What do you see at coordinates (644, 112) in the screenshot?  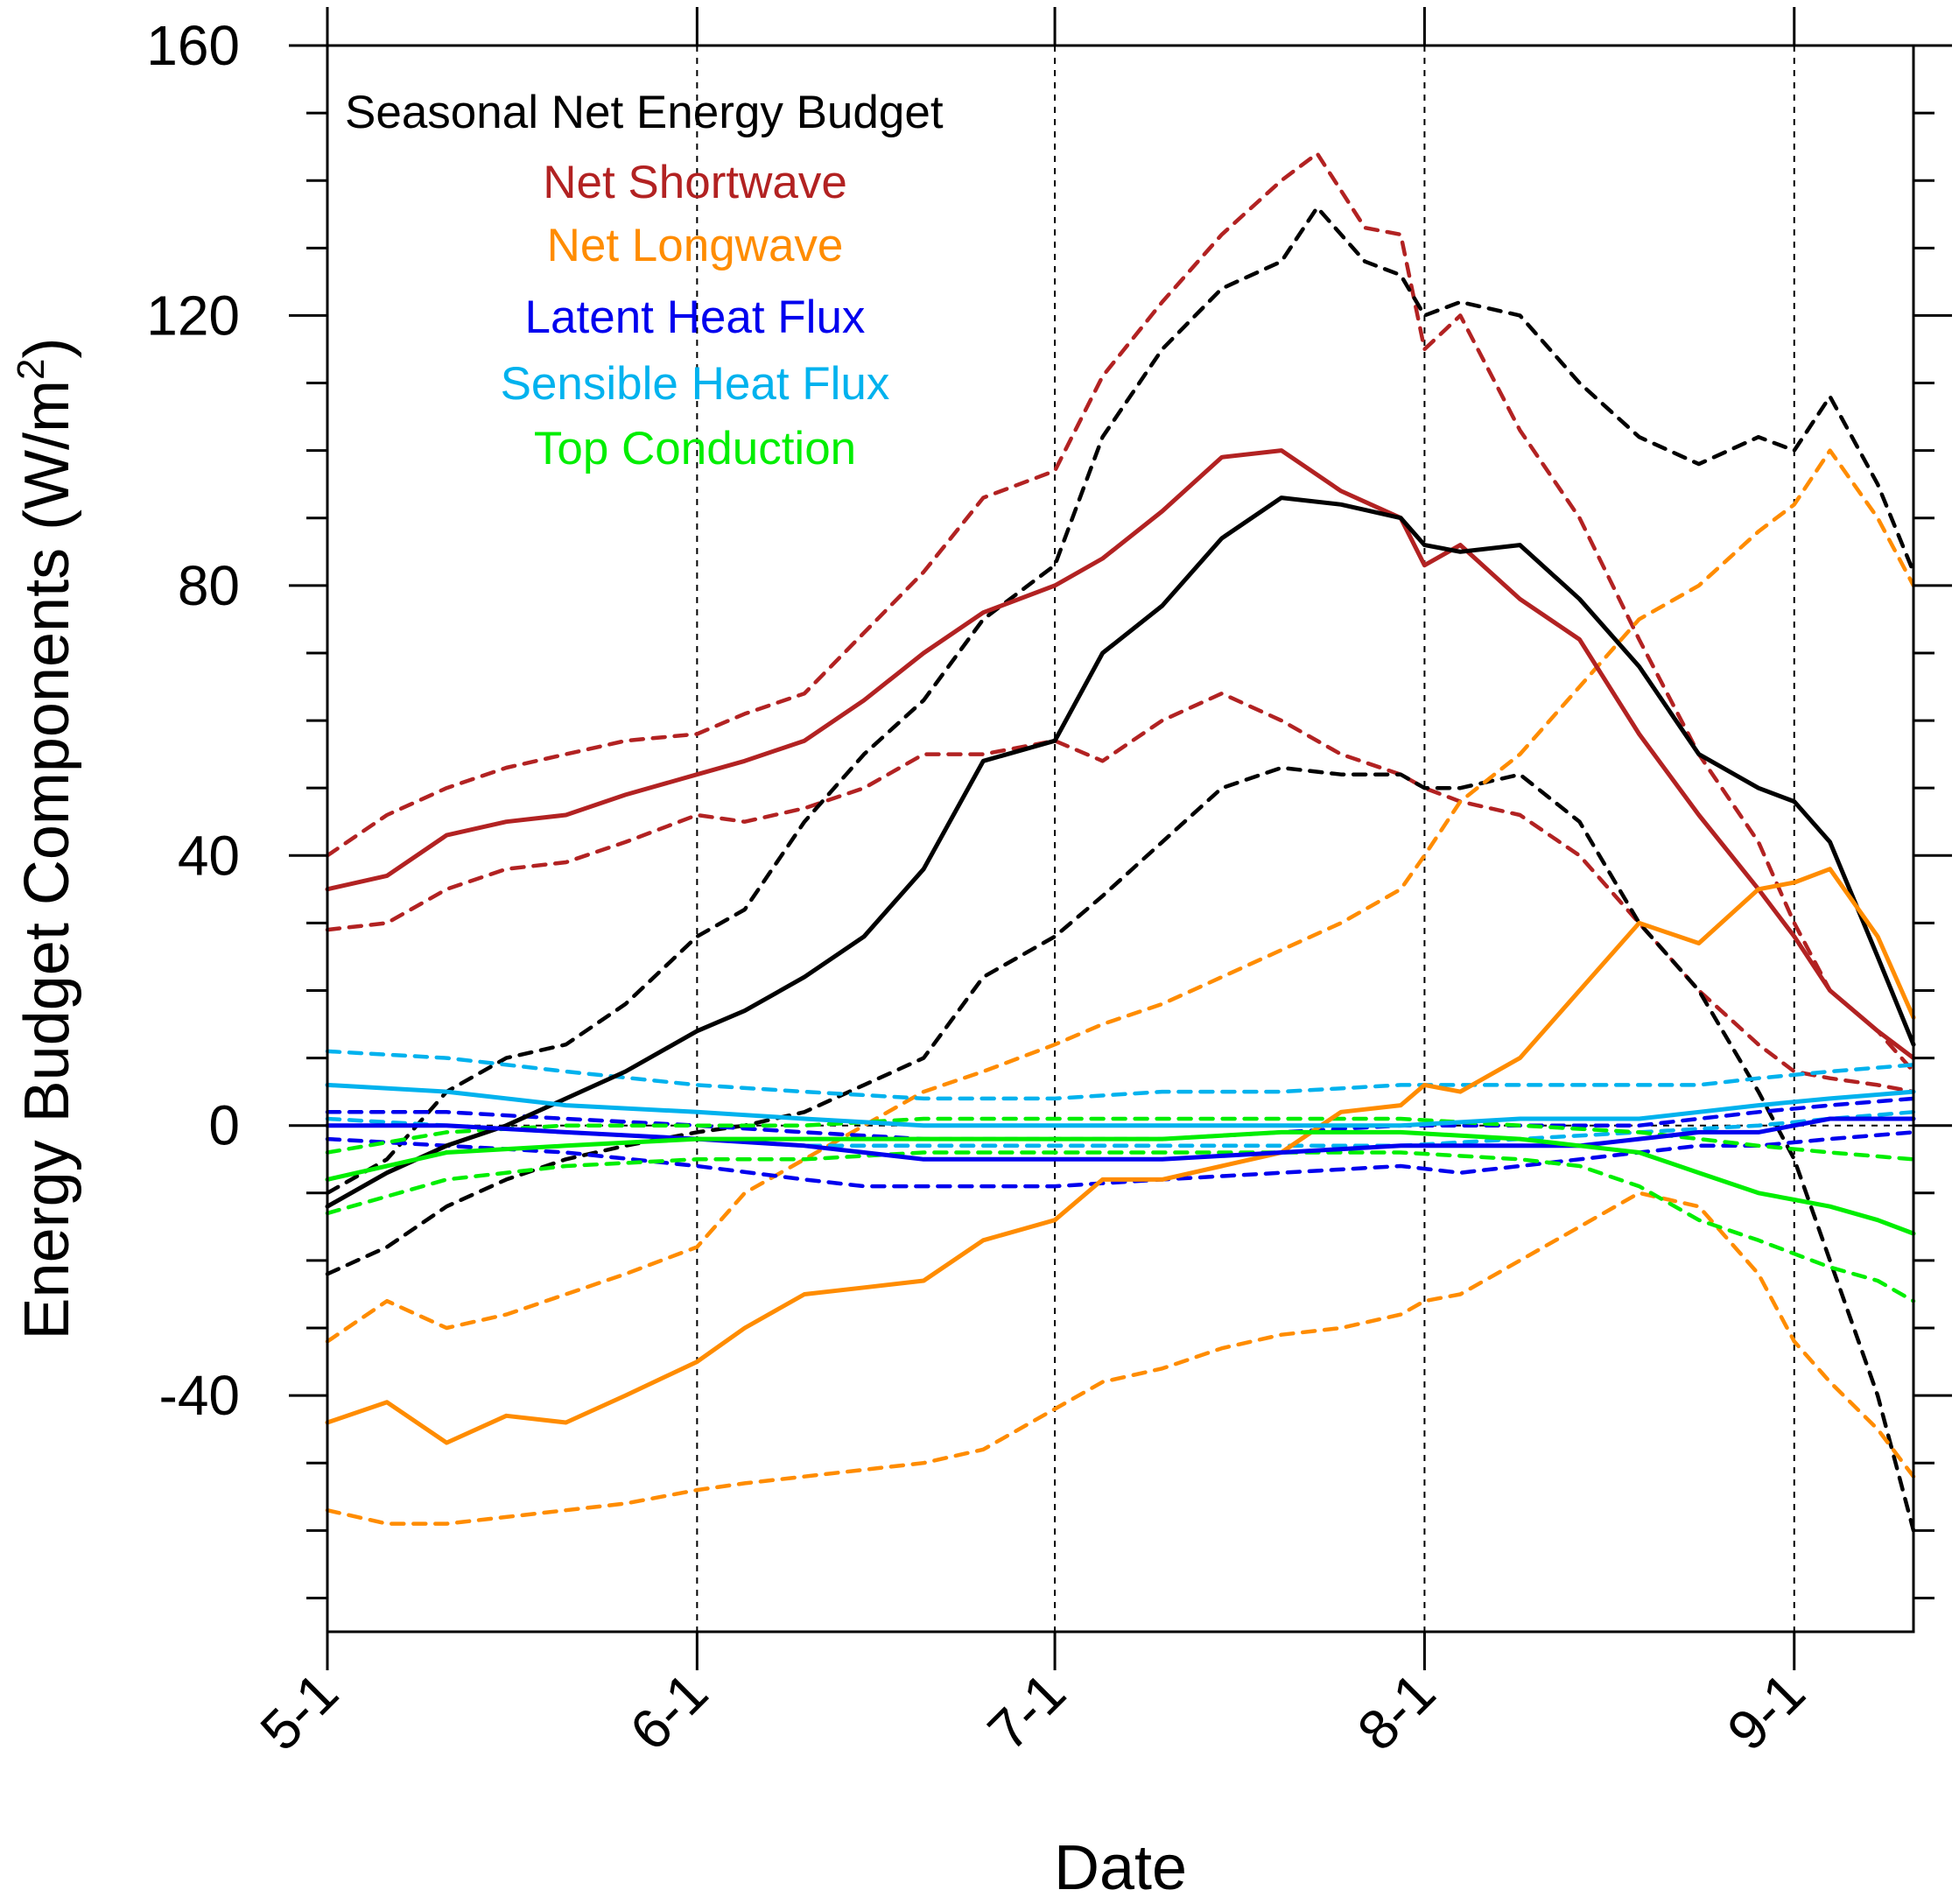 I see `legend-title: Seasonal Net Energy Budget` at bounding box center [644, 112].